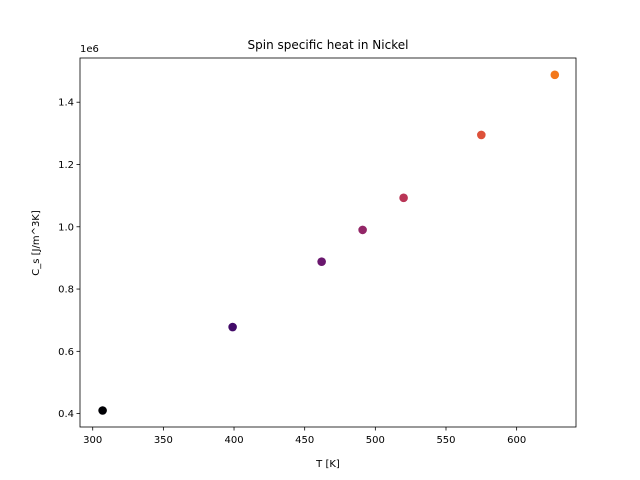 The height and width of the screenshot is (480, 640). I want to click on y-tick-label: 1.2, so click(66, 165).